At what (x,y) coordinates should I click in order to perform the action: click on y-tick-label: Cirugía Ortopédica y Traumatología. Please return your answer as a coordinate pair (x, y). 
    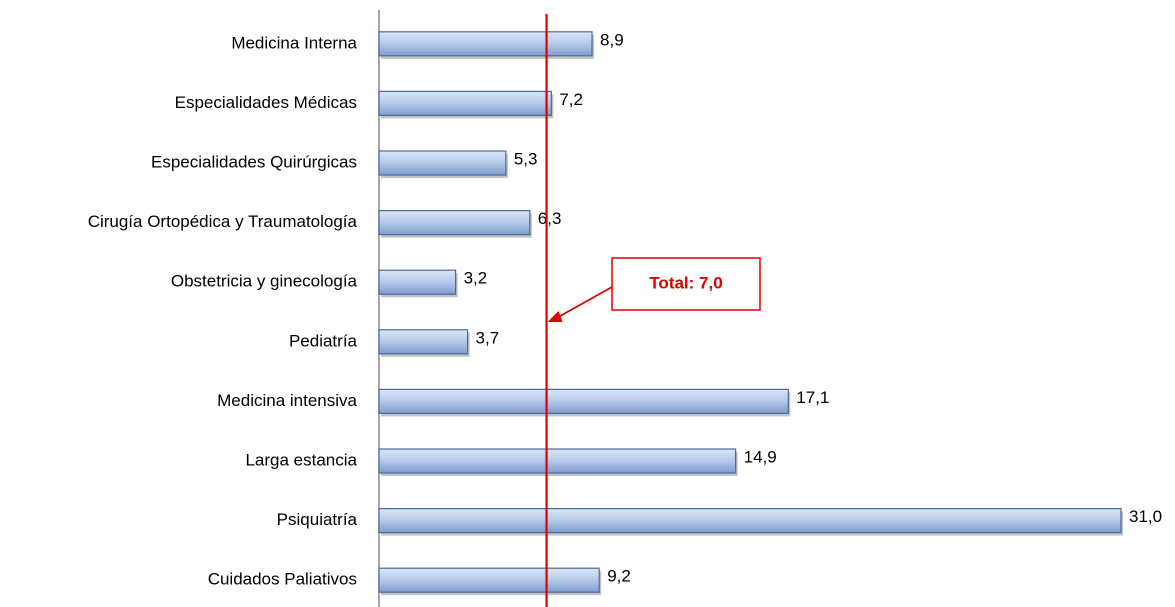
    Looking at the image, I should click on (223, 221).